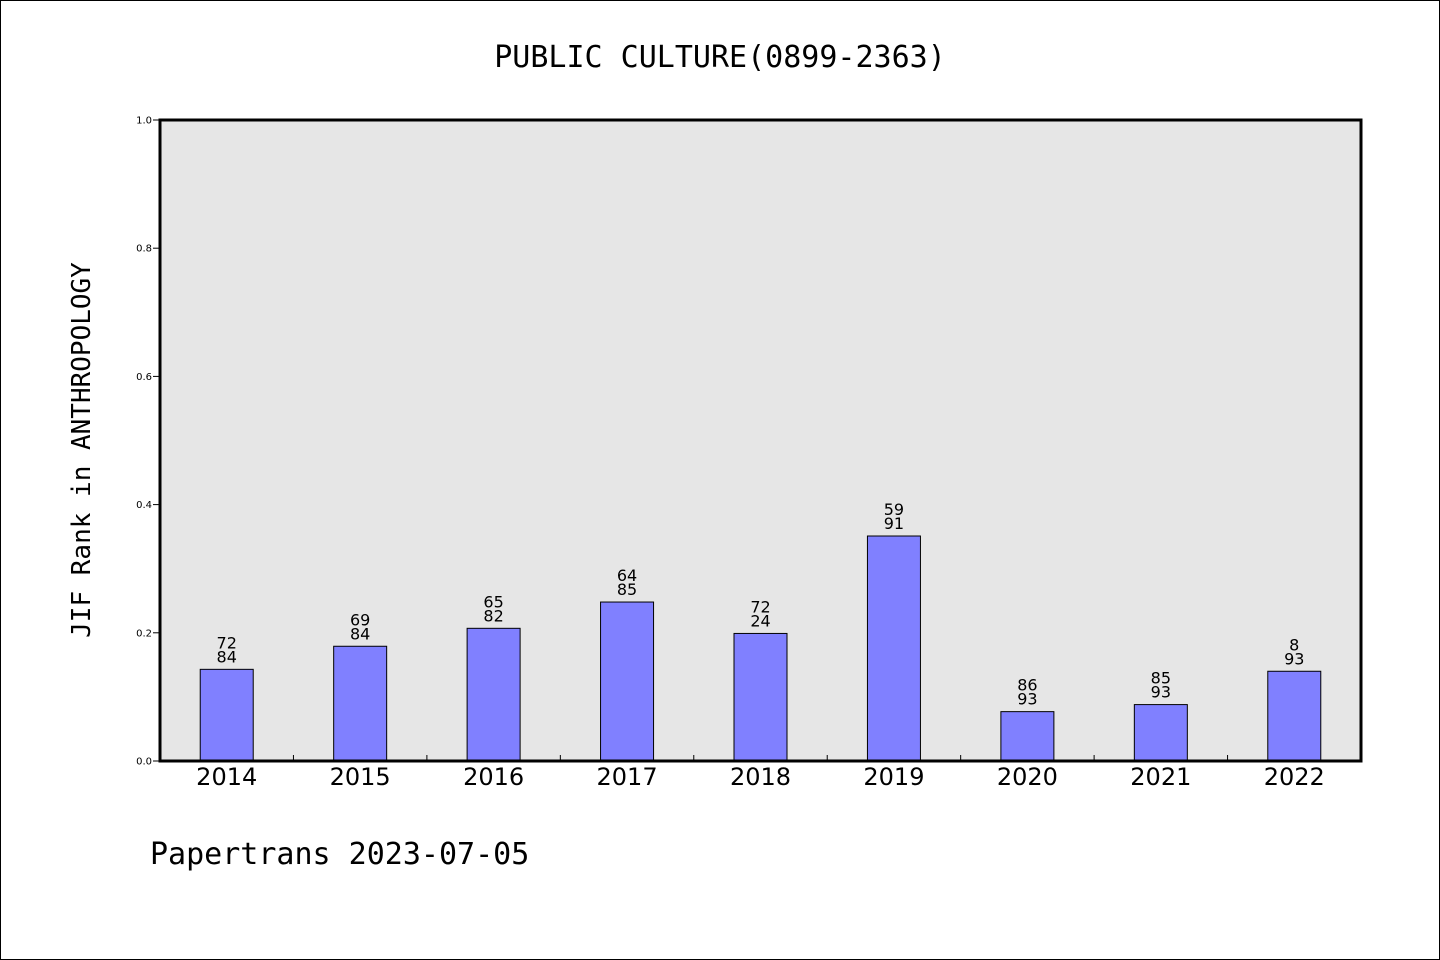 The width and height of the screenshot is (1440, 960). Describe the element at coordinates (893, 777) in the screenshot. I see `x-tick-label: 2019` at that location.